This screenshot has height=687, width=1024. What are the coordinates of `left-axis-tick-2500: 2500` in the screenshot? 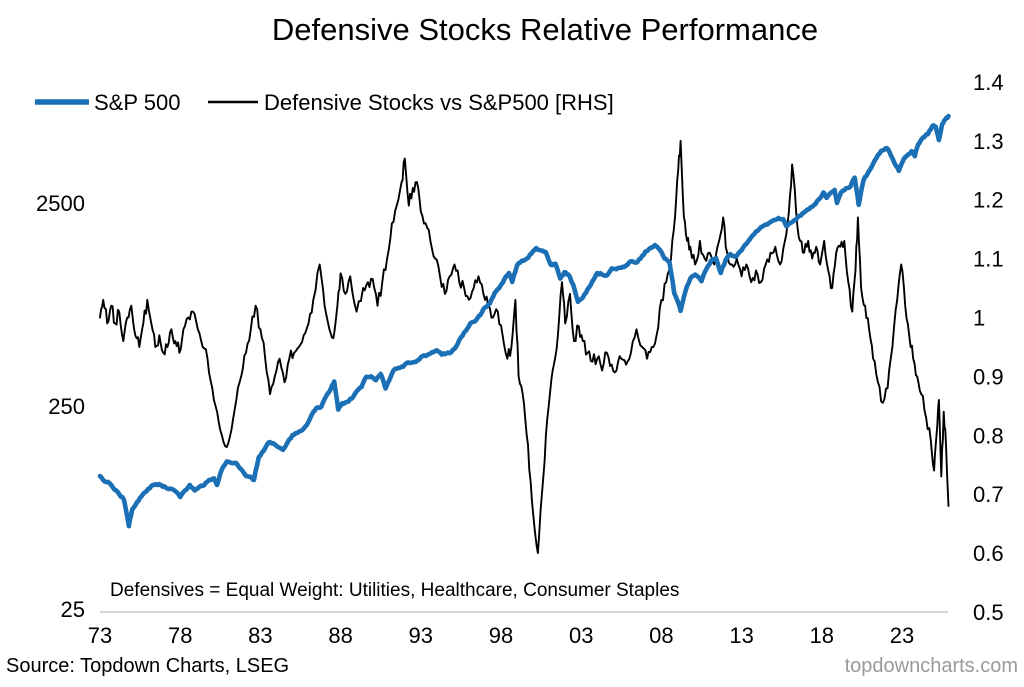 It's located at (60, 203).